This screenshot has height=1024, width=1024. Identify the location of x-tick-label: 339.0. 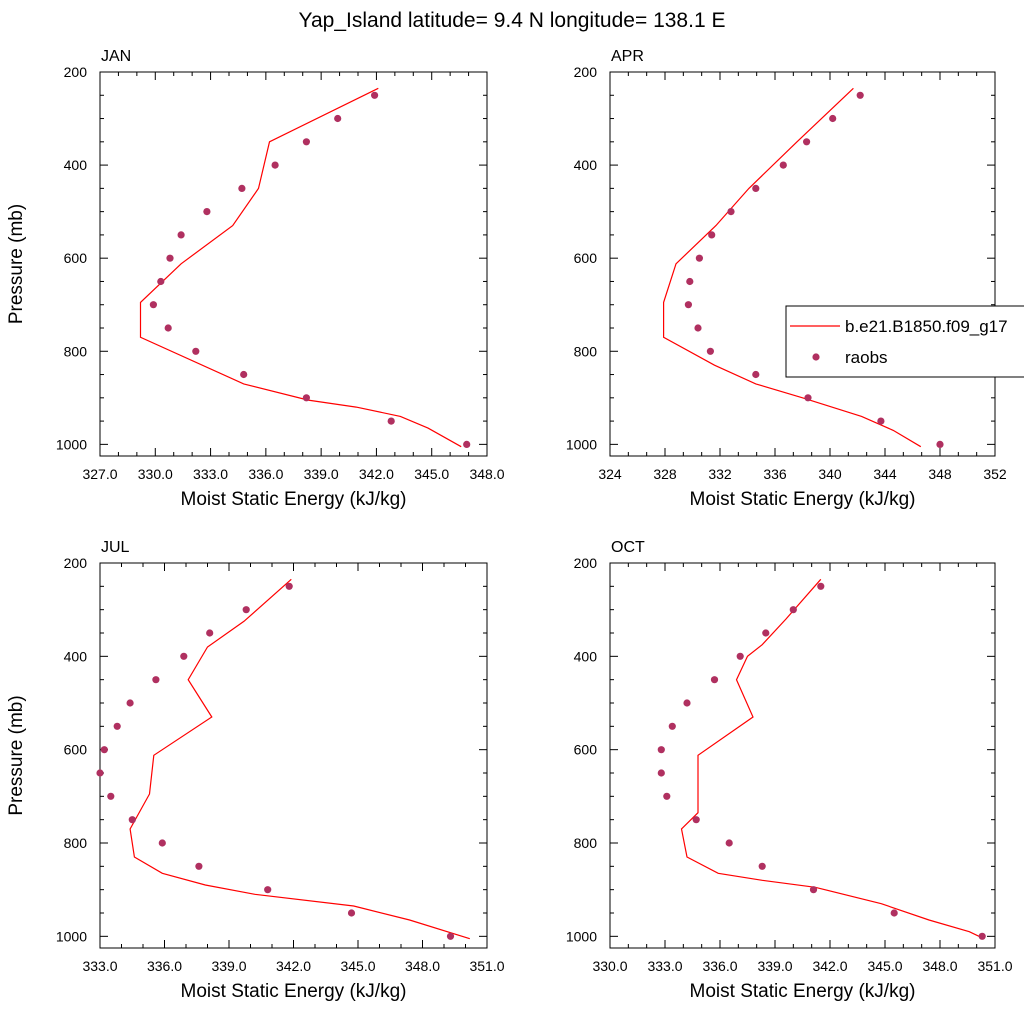
(774, 966).